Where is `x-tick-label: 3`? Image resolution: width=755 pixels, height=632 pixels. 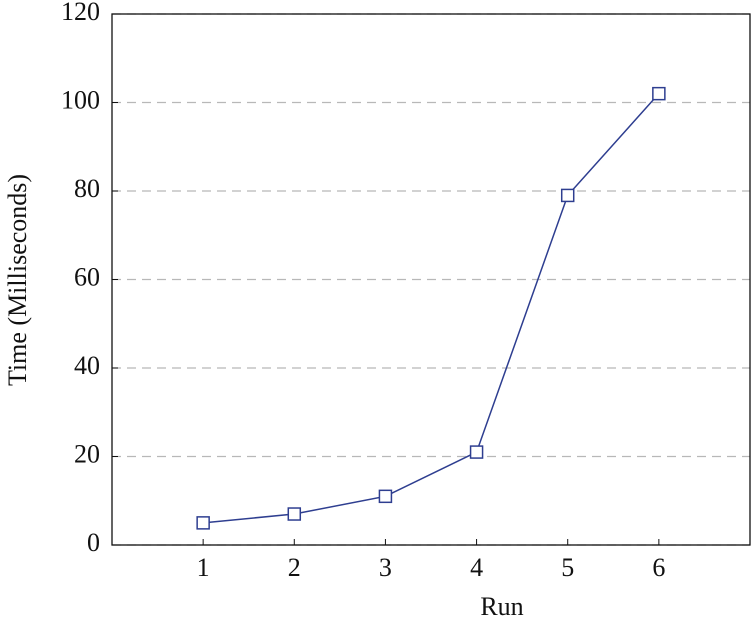
x-tick-label: 3 is located at coordinates (385, 567).